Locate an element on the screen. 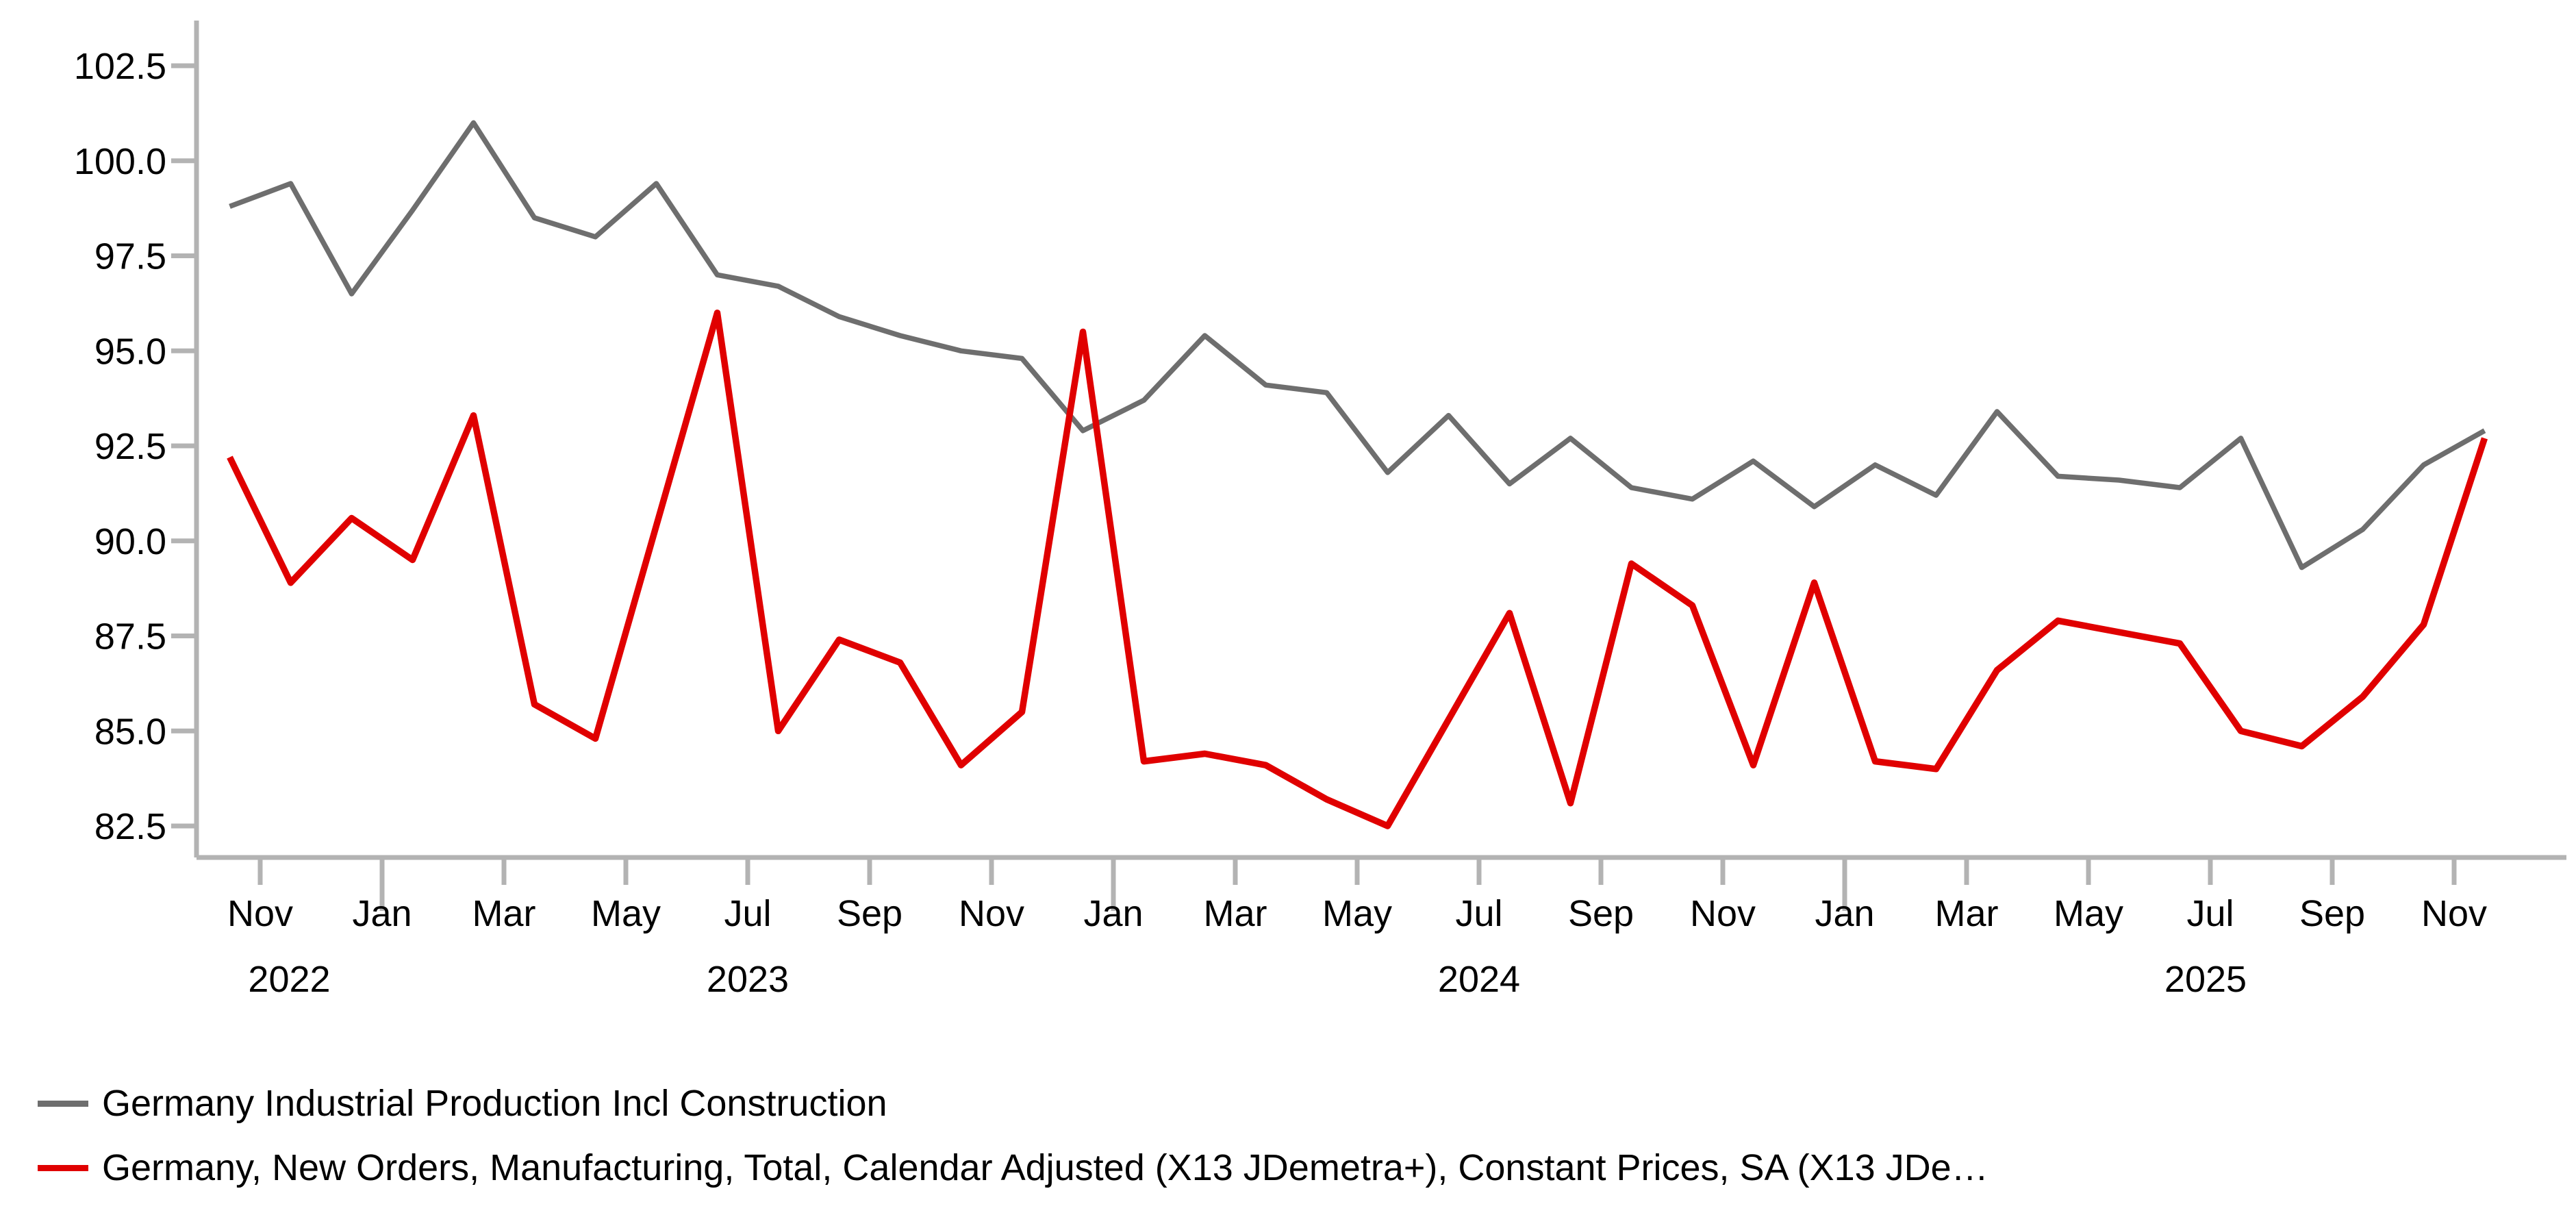  x-axis-year-label: 2024 is located at coordinates (1479, 980).